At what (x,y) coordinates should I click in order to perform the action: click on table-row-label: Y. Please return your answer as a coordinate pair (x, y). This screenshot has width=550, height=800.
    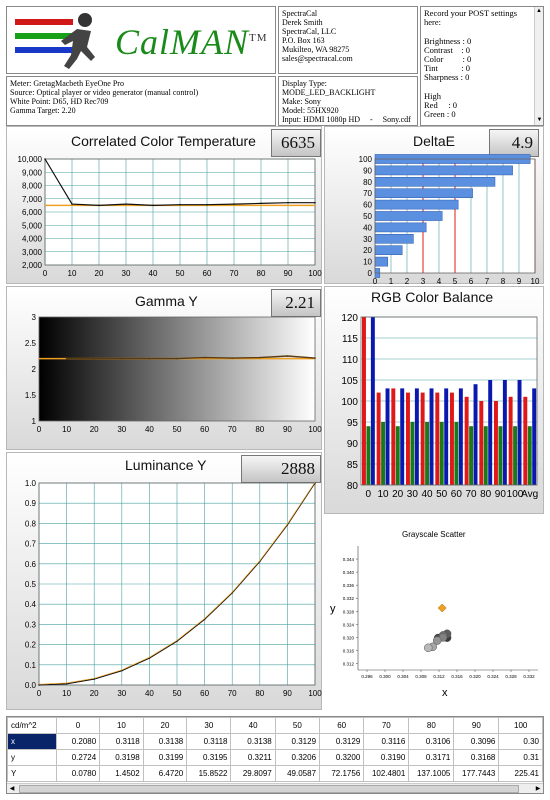
    Looking at the image, I should click on (32, 773).